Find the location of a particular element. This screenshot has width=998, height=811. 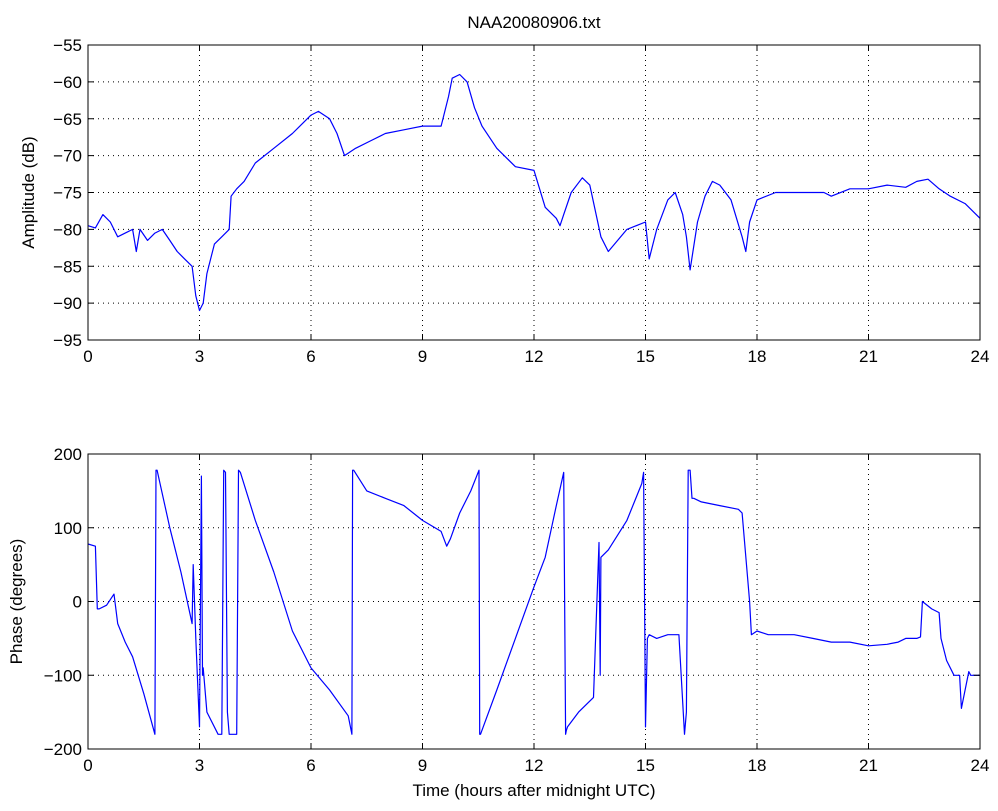

phase-x-tick-label: 15 is located at coordinates (645, 765).